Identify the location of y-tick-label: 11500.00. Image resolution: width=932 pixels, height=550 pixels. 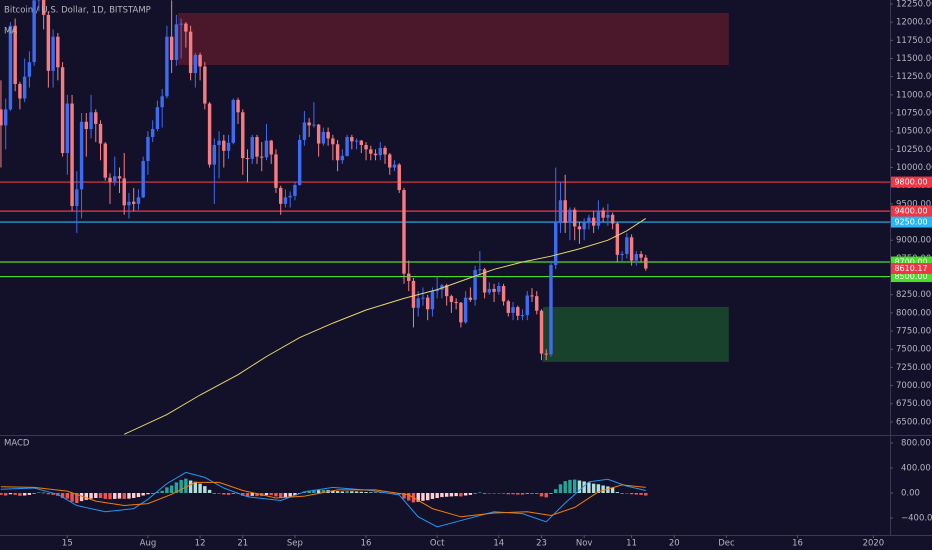
(914, 59).